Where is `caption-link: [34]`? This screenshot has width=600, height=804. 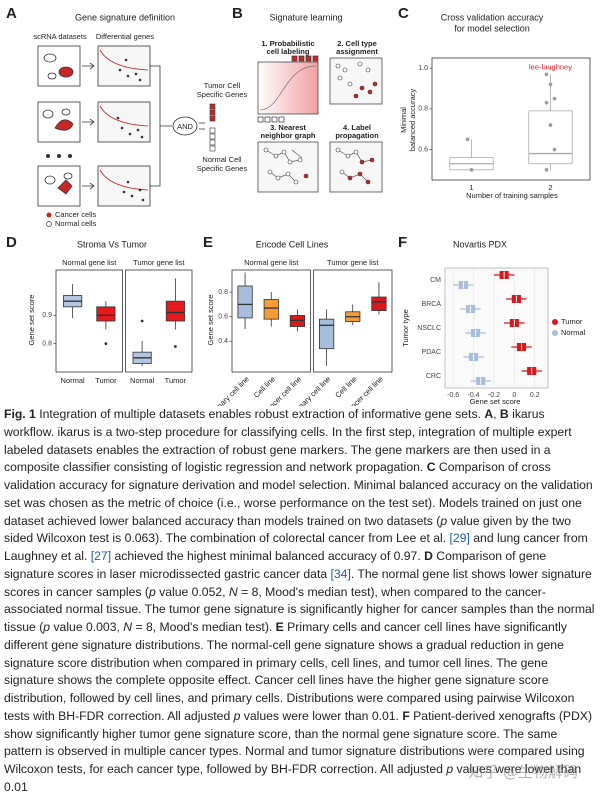
caption-link: [34] is located at coordinates (340, 573).